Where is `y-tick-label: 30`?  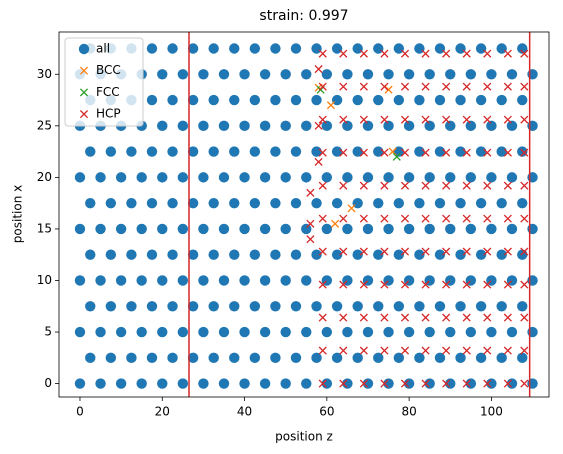
y-tick-label: 30 is located at coordinates (44, 74).